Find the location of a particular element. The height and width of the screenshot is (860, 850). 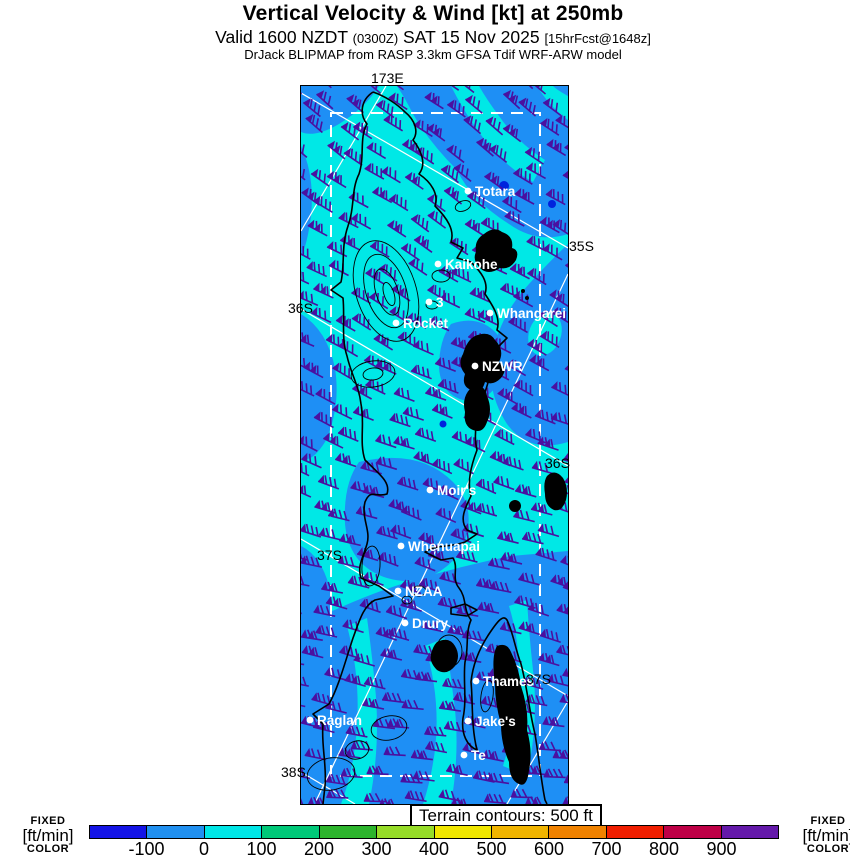

colorbar-tick-label: -100 is located at coordinates (146, 849).